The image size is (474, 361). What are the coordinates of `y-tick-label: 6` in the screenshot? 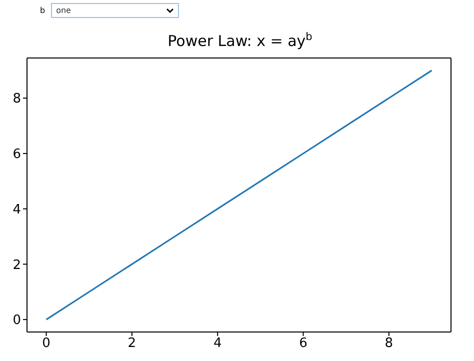 It's located at (16, 154).